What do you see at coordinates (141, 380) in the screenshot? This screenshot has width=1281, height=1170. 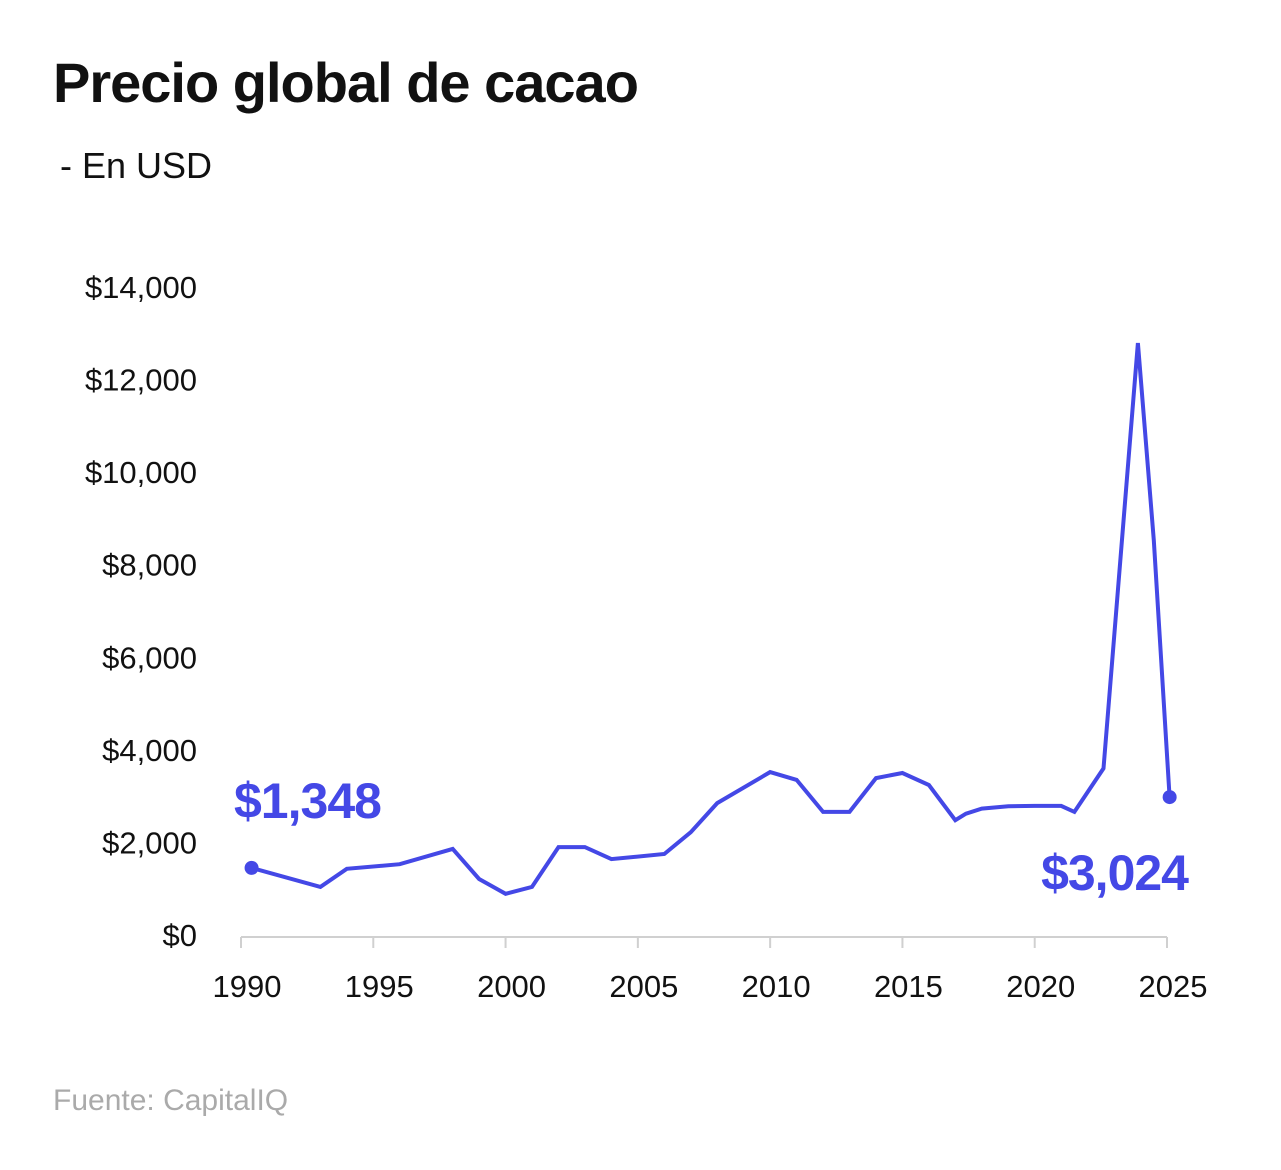 I see `y-tick-label: $12,000` at bounding box center [141, 380].